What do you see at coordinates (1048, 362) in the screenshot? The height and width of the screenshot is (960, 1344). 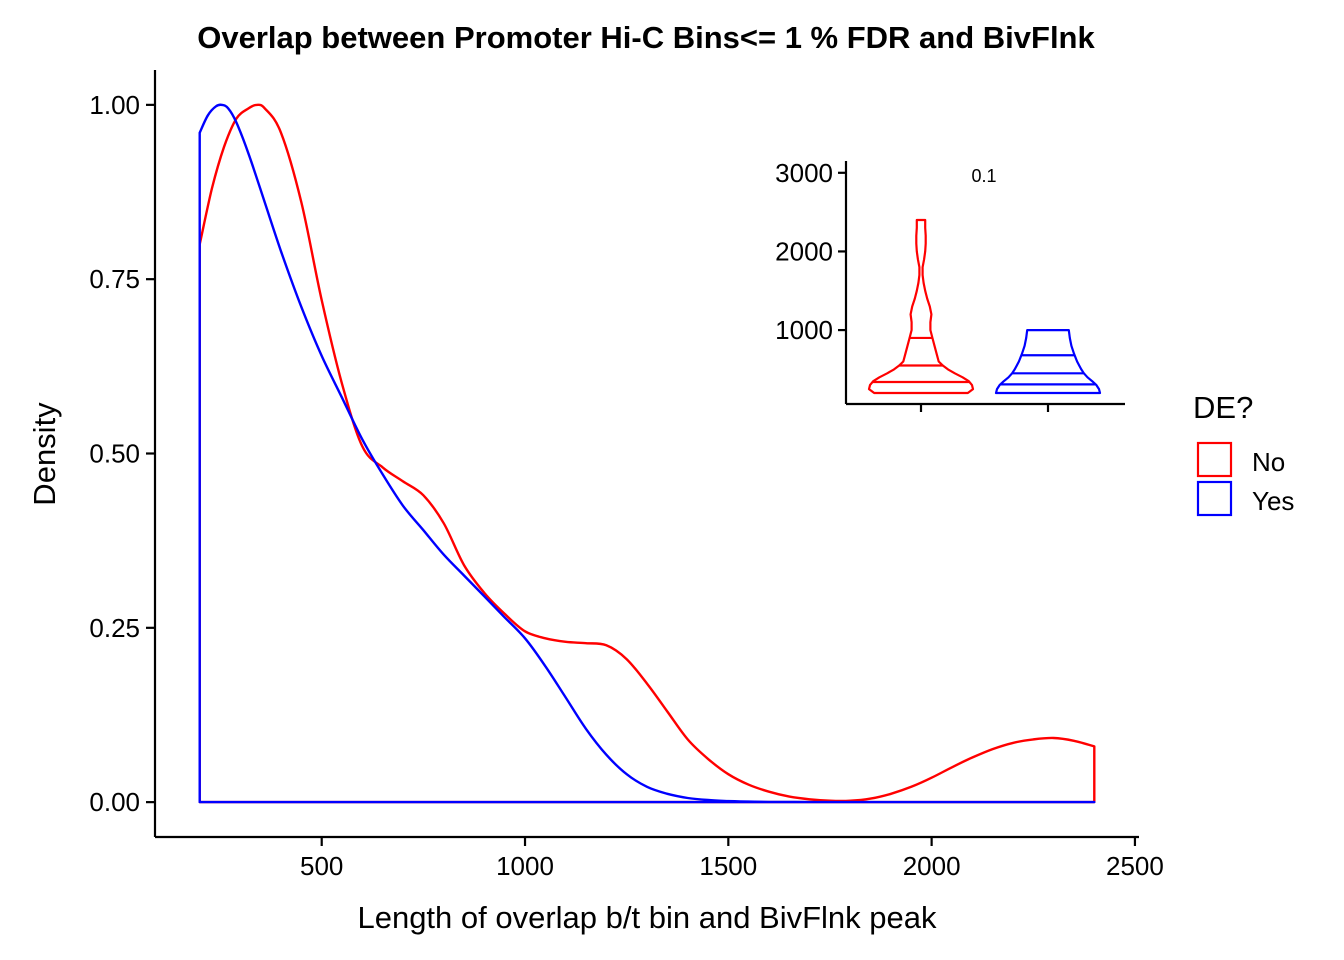 I see `violin-yes` at bounding box center [1048, 362].